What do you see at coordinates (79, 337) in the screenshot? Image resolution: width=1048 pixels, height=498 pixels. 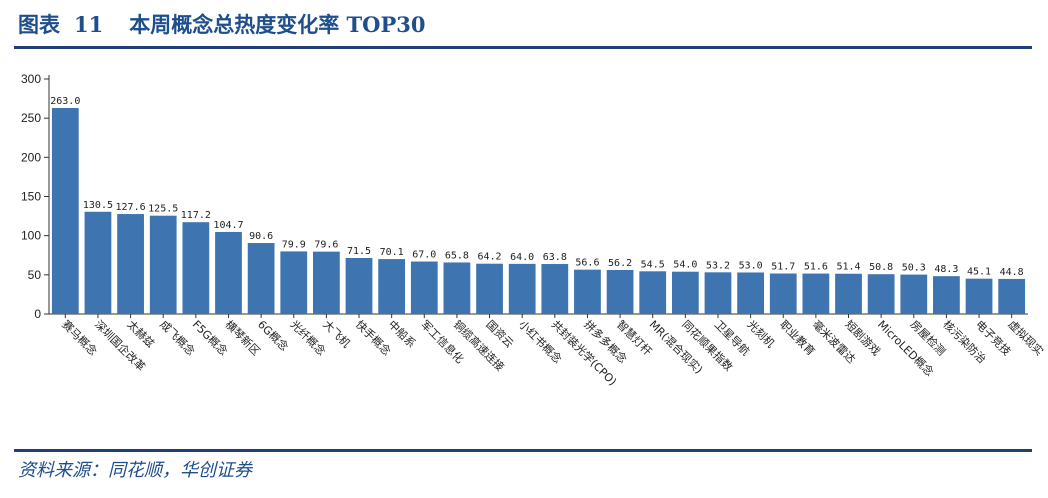 I see `x-category-label: 赛马概念` at bounding box center [79, 337].